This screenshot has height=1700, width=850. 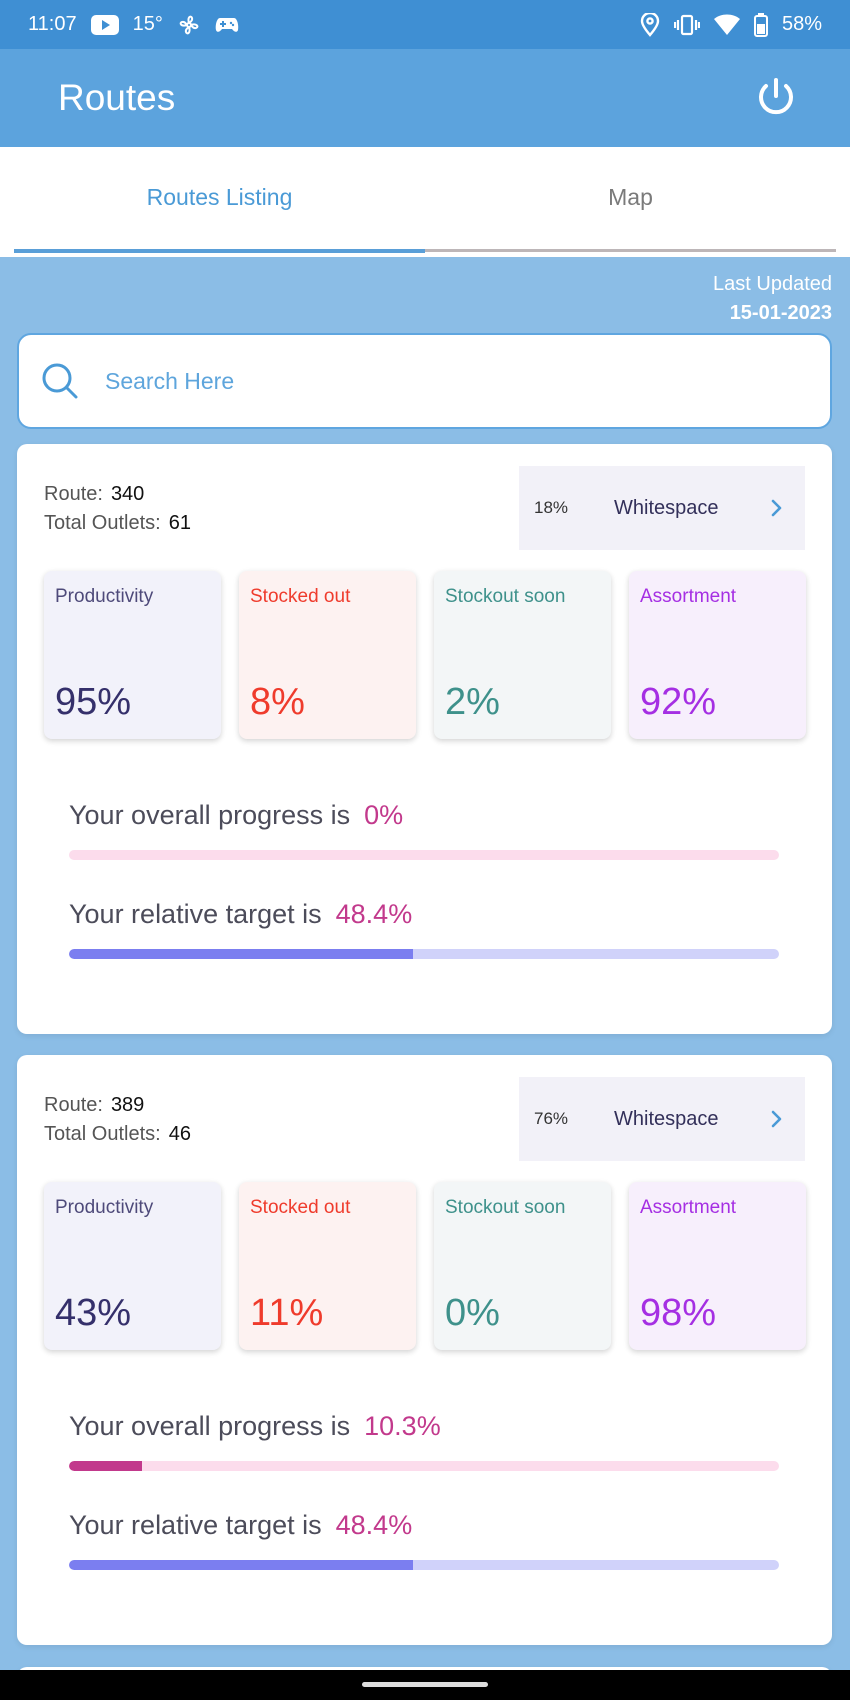 I want to click on tab-routes-listing: Routes Listing, so click(x=219, y=196).